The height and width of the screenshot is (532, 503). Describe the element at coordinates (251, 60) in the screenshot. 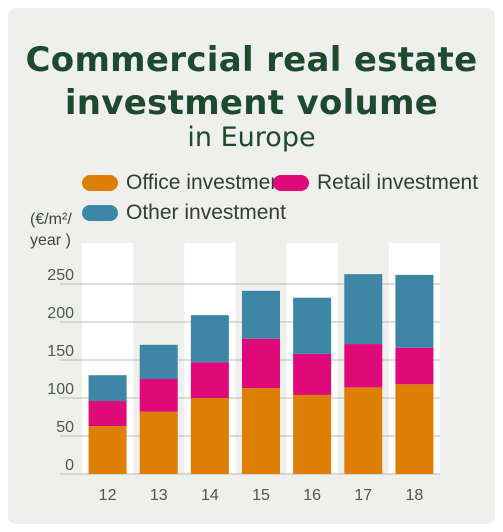

I see `chart-title-line-1: Commercial real estate` at that location.